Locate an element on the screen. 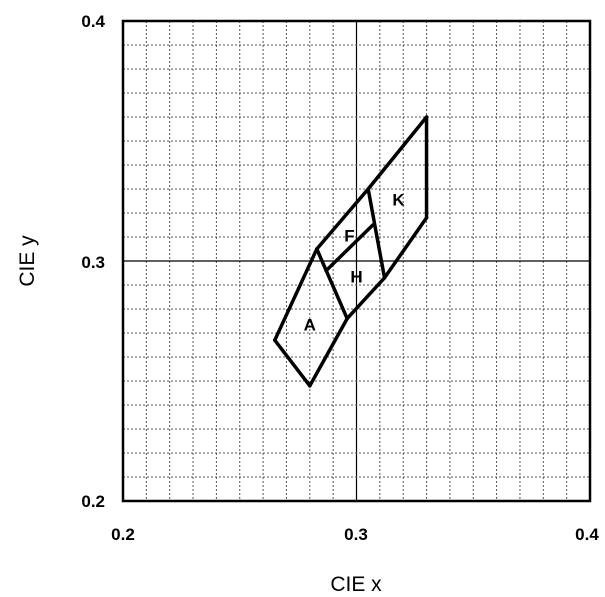  region-boundaries is located at coordinates (351, 251).